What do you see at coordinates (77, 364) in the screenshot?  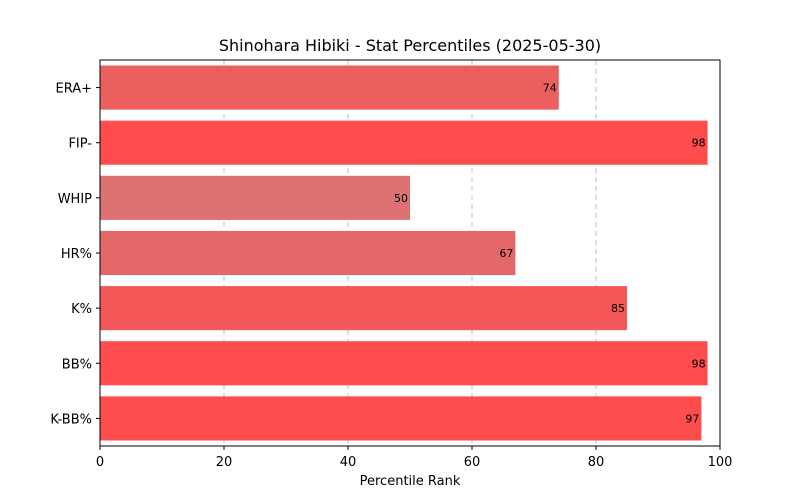 I see `y-tick-label: BB%` at bounding box center [77, 364].